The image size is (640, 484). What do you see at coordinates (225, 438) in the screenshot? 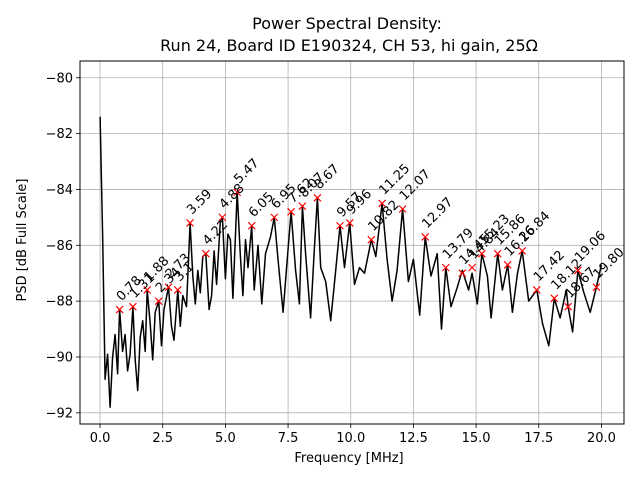
I see `x-tick-label: 5.0` at bounding box center [225, 438].